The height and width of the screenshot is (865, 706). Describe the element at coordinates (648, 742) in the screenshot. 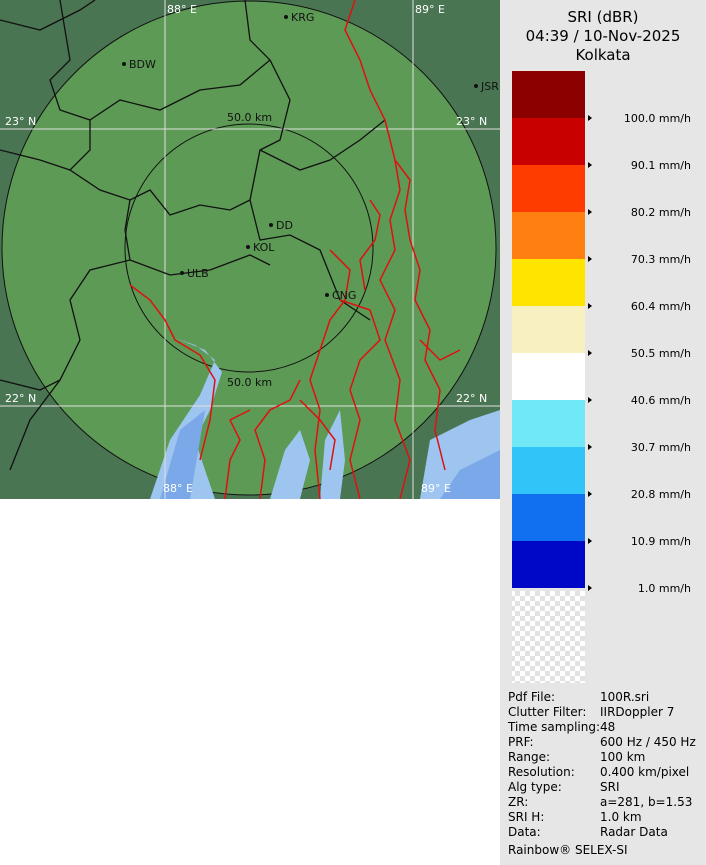

I see `info-value: 600 Hz / 450 Hz` at that location.